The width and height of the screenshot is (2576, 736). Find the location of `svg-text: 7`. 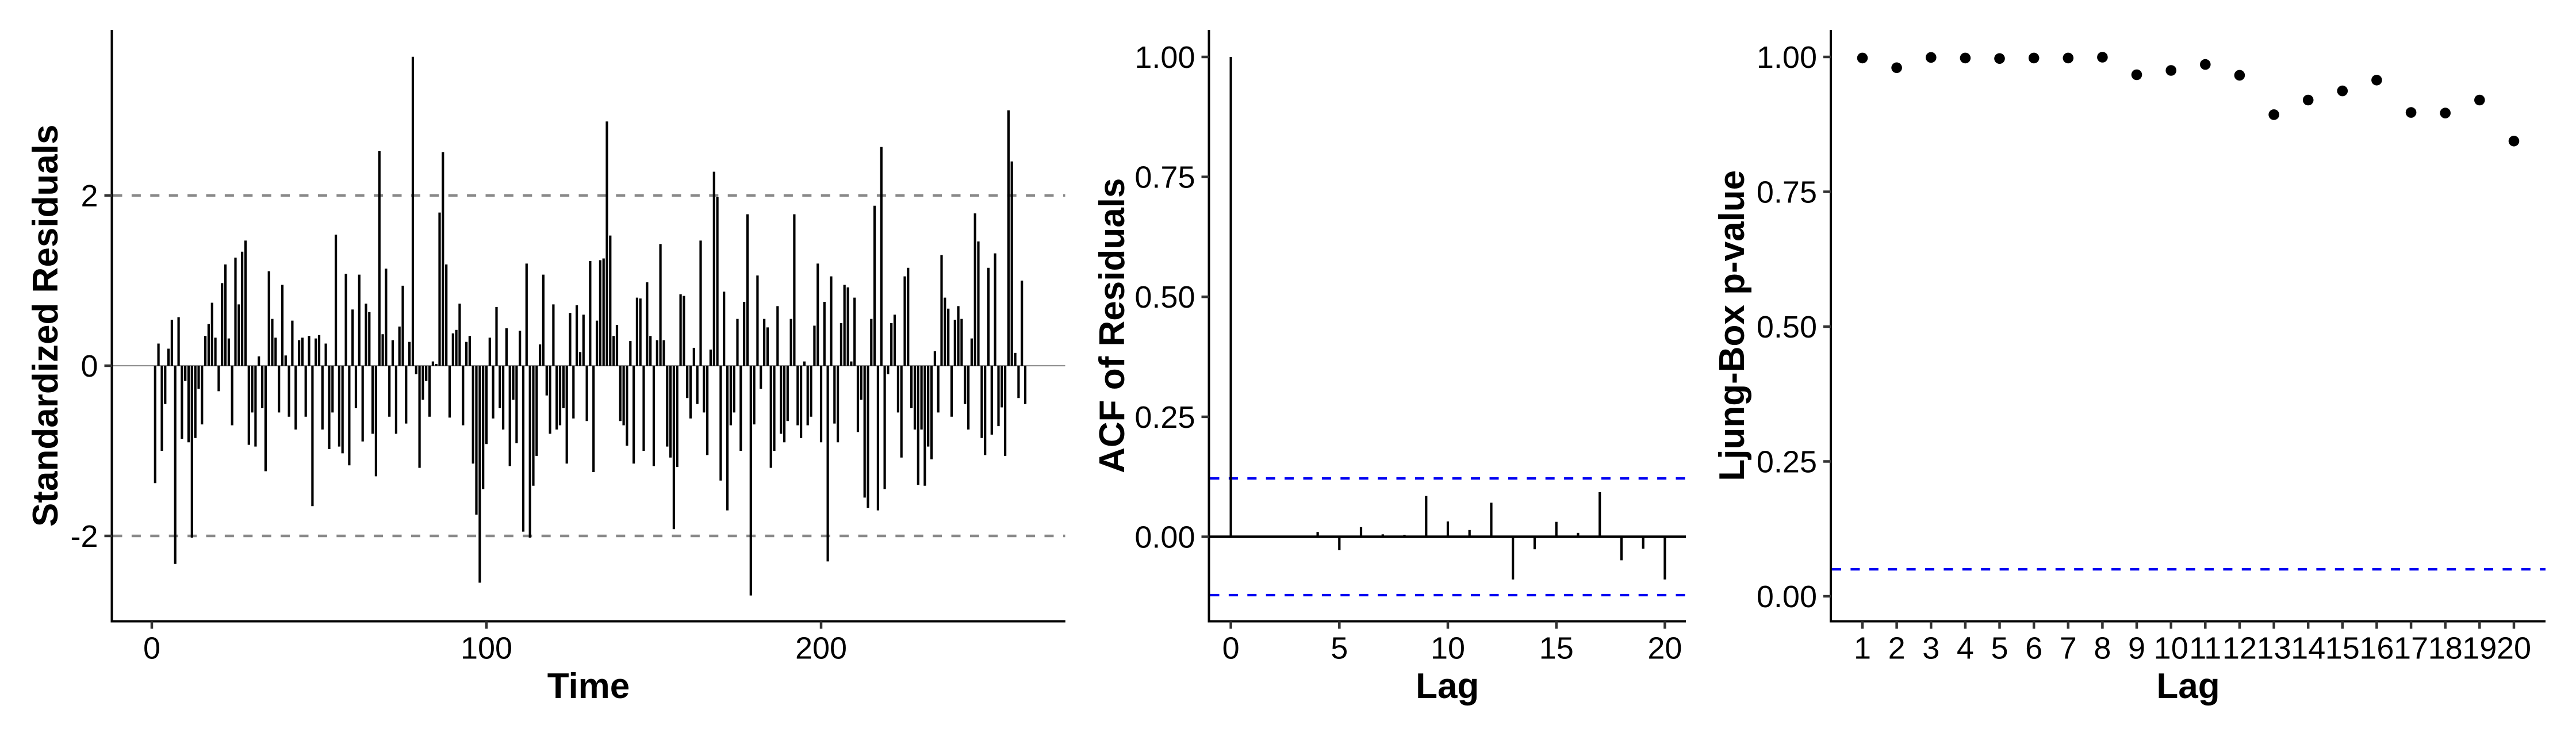

svg-text: 7 is located at coordinates (2068, 648).